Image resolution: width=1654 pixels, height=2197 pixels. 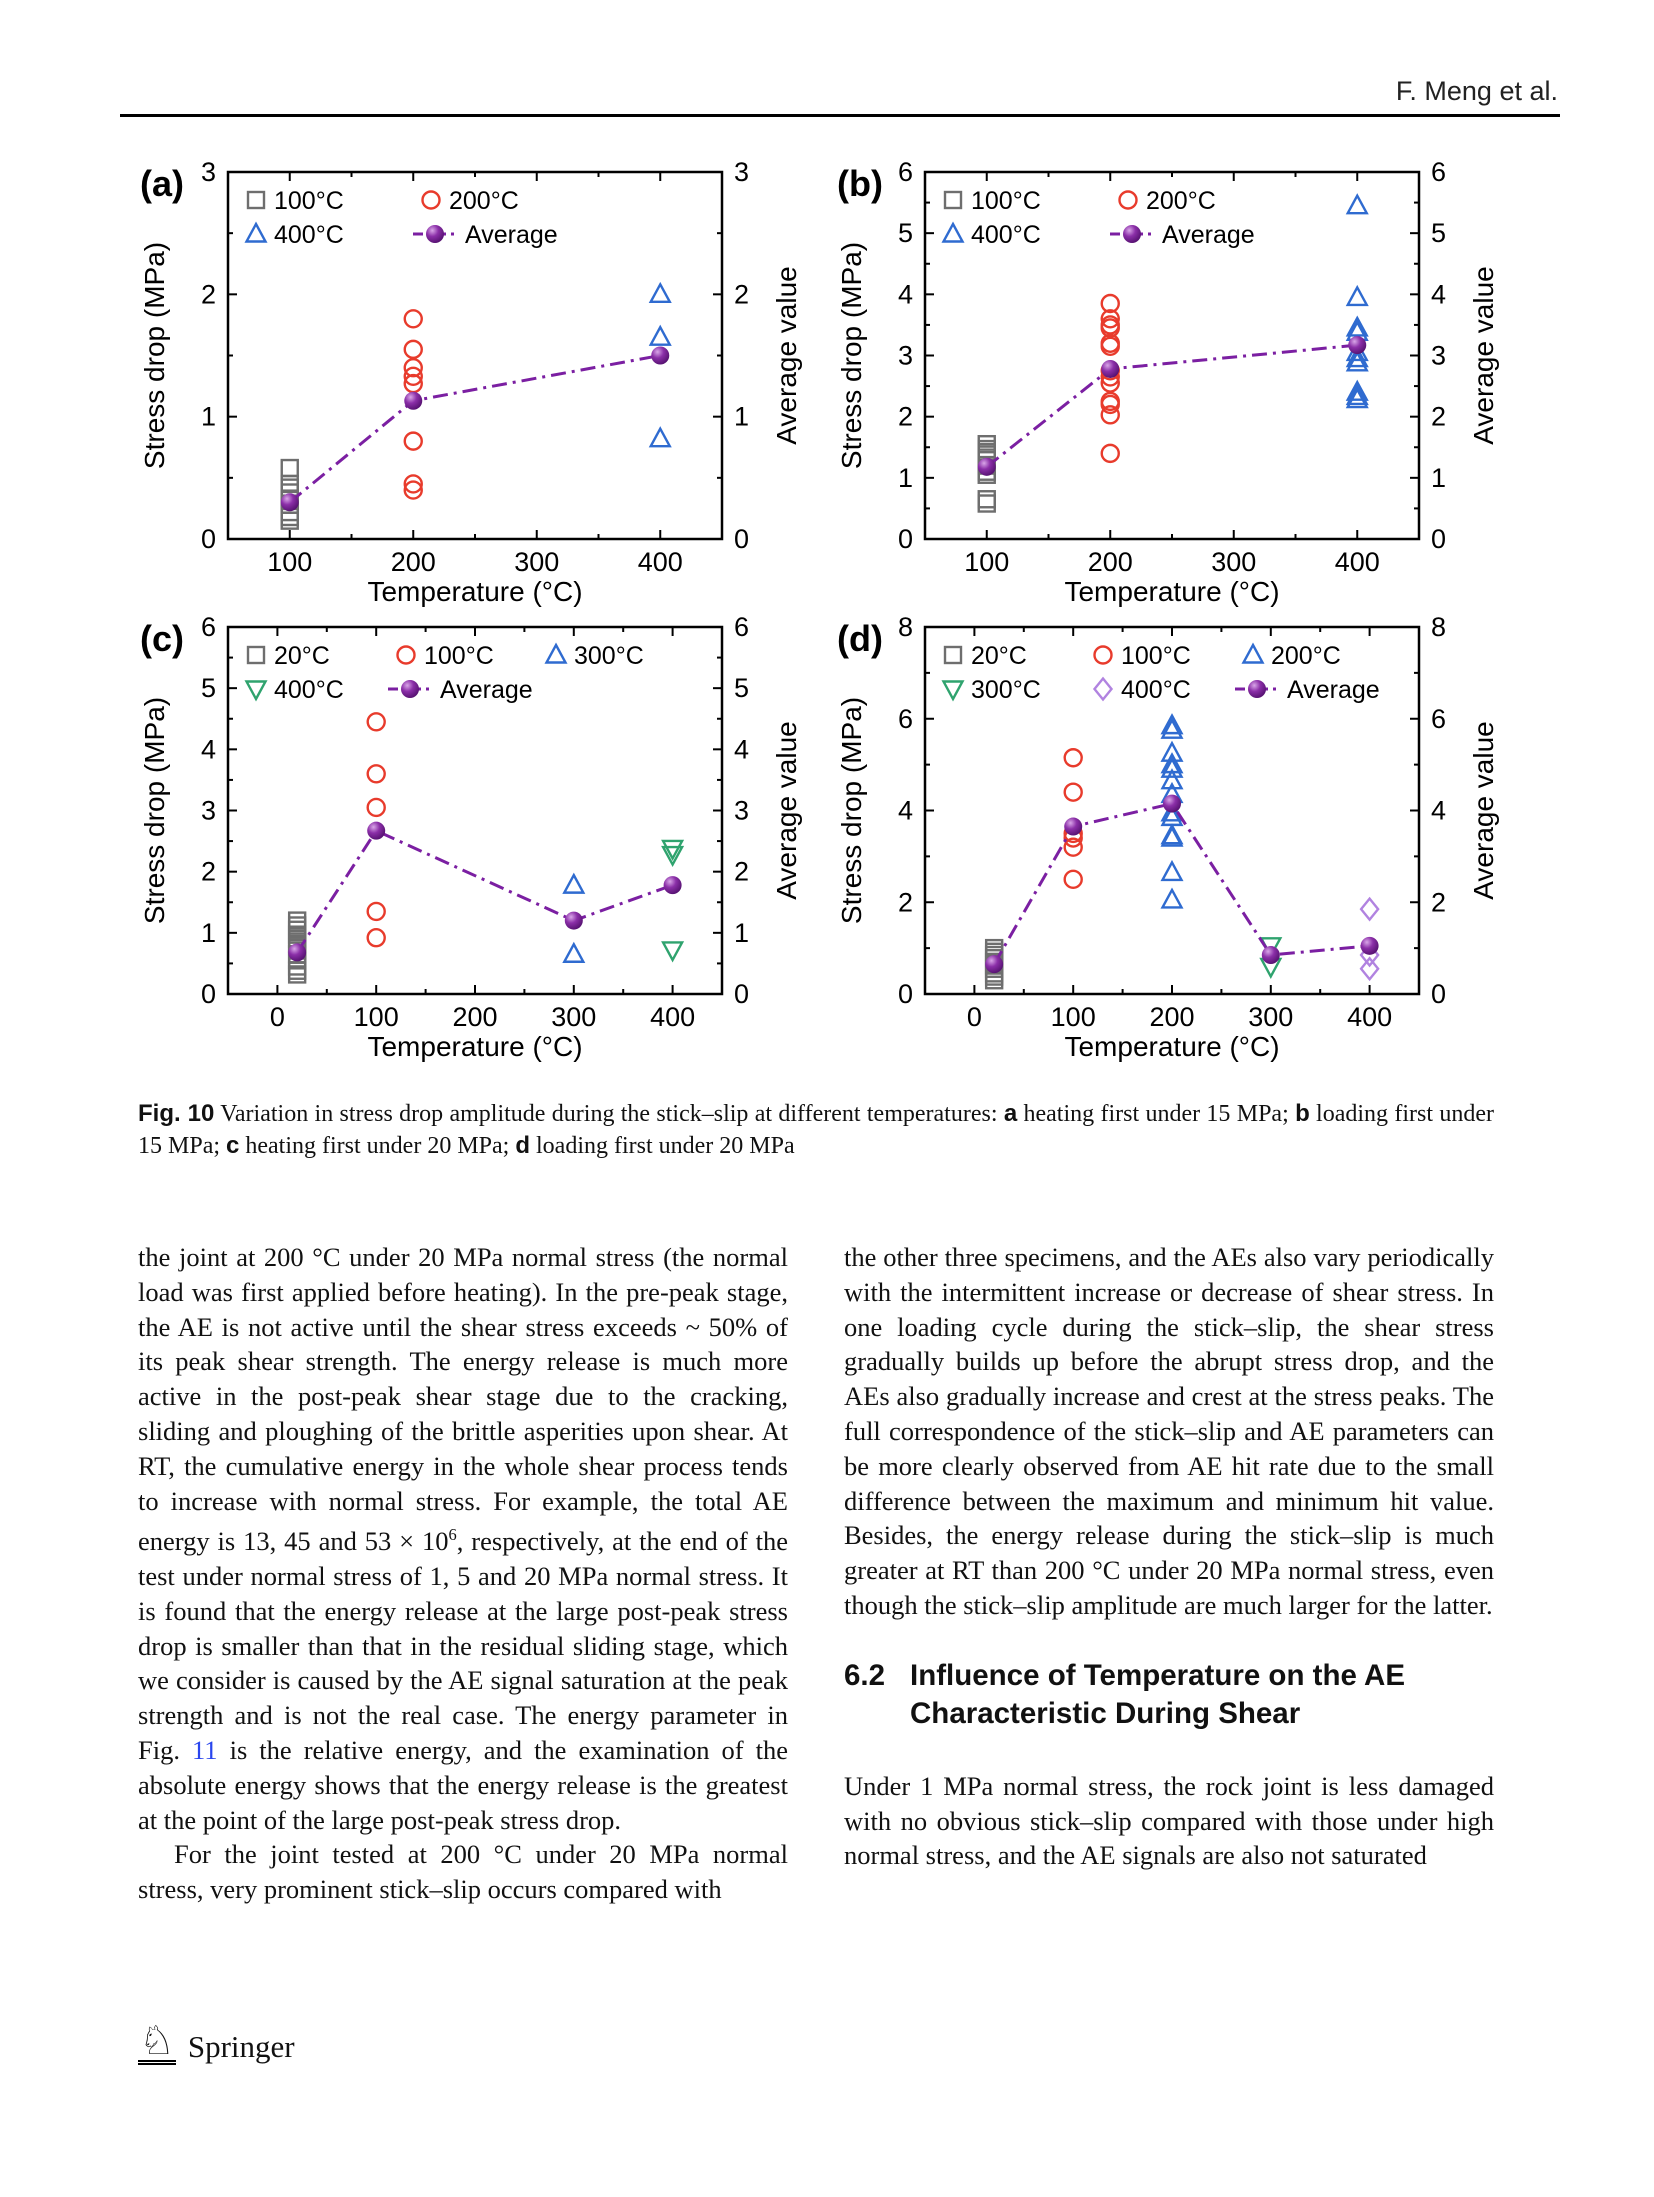 I want to click on springer-horse-icon: ♘, so click(x=157, y=2041).